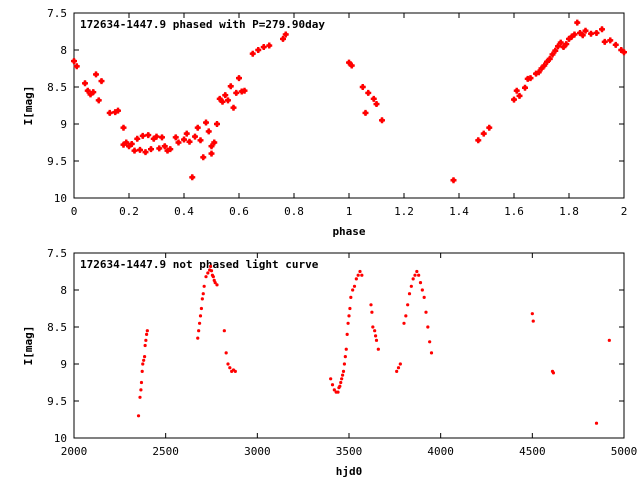  I want to click on phased-x-tick-label: 1, so click(349, 211).